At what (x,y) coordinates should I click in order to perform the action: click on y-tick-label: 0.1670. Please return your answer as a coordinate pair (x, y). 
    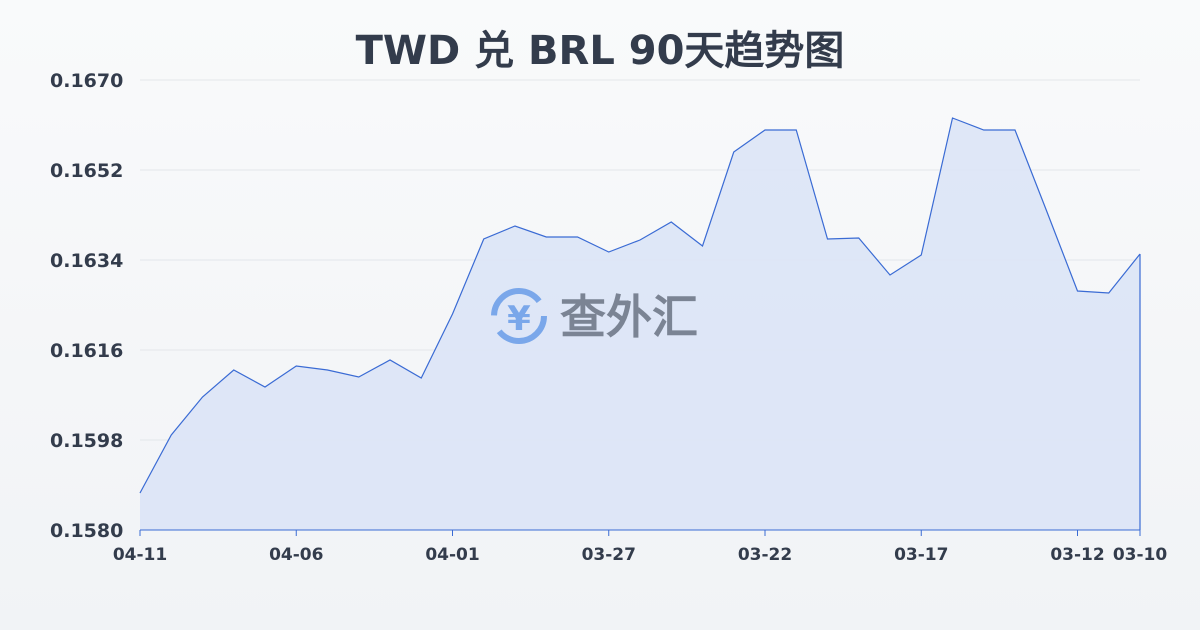
    Looking at the image, I should click on (86, 81).